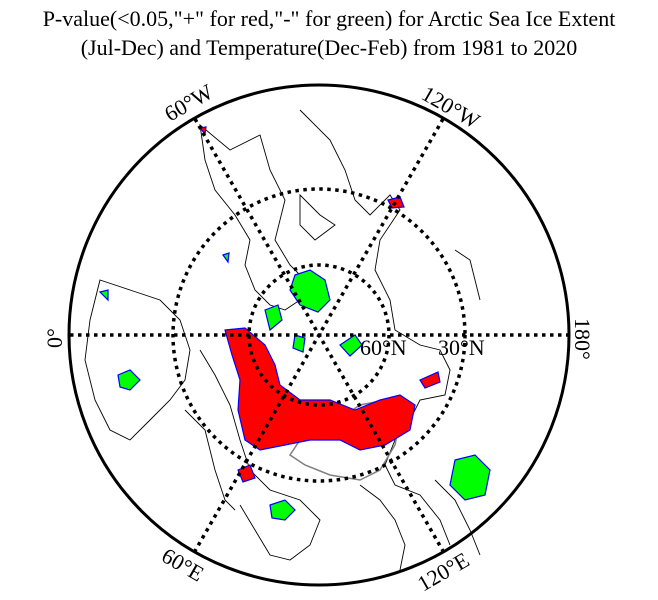 The image size is (658, 600). Describe the element at coordinates (451, 107) in the screenshot. I see `label-120w: 120°W` at that location.